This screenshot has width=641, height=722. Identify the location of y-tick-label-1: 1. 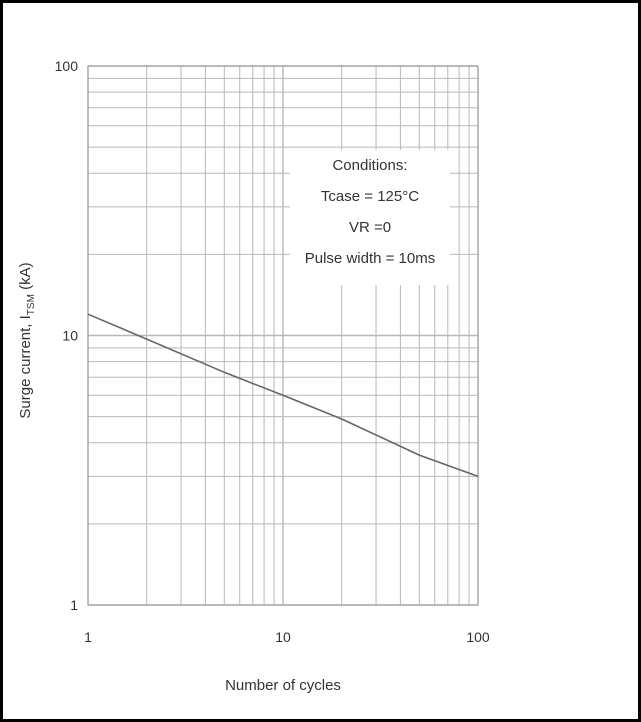
(74, 605).